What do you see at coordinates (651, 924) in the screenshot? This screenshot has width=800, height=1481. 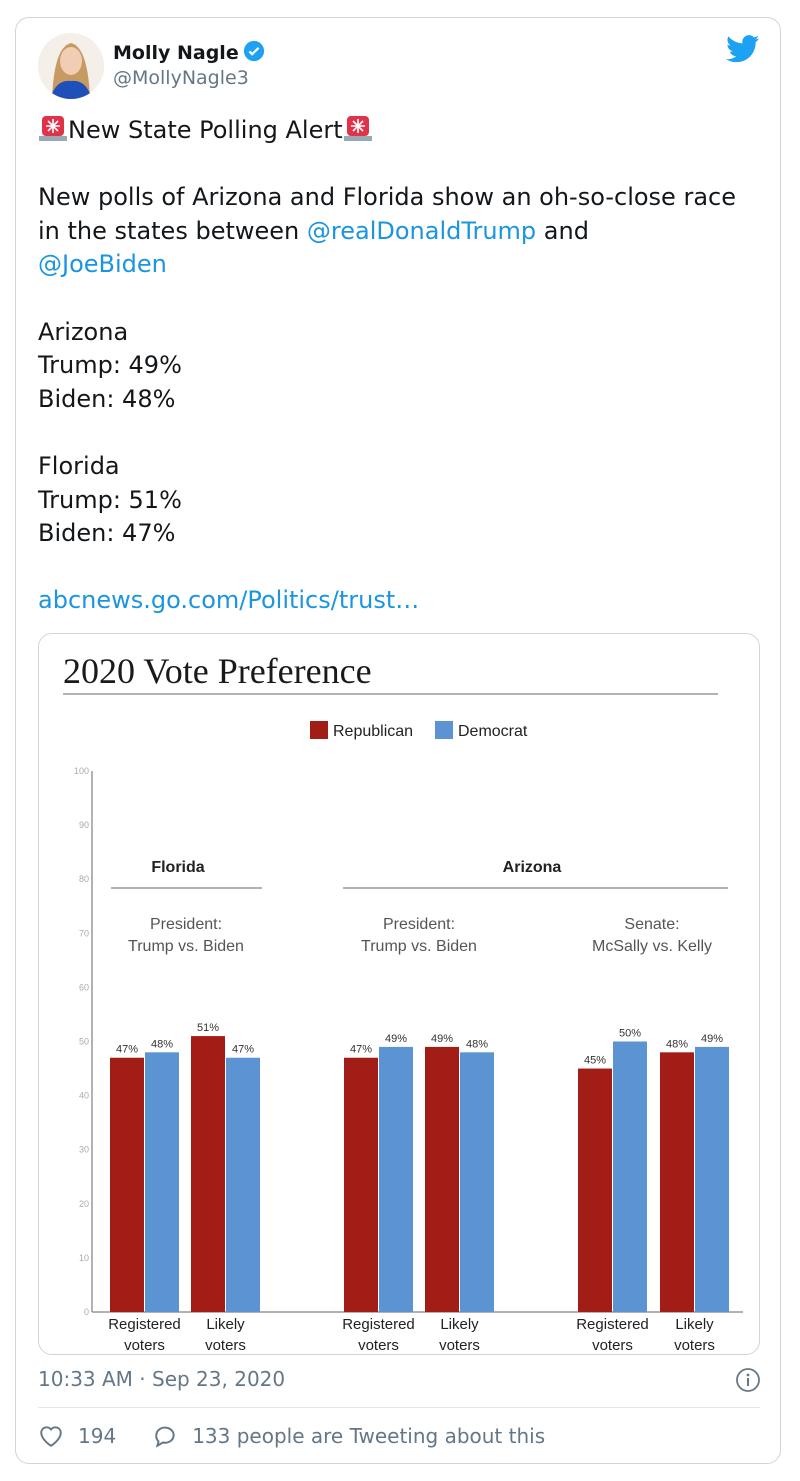 I see `race-label: Senate:` at bounding box center [651, 924].